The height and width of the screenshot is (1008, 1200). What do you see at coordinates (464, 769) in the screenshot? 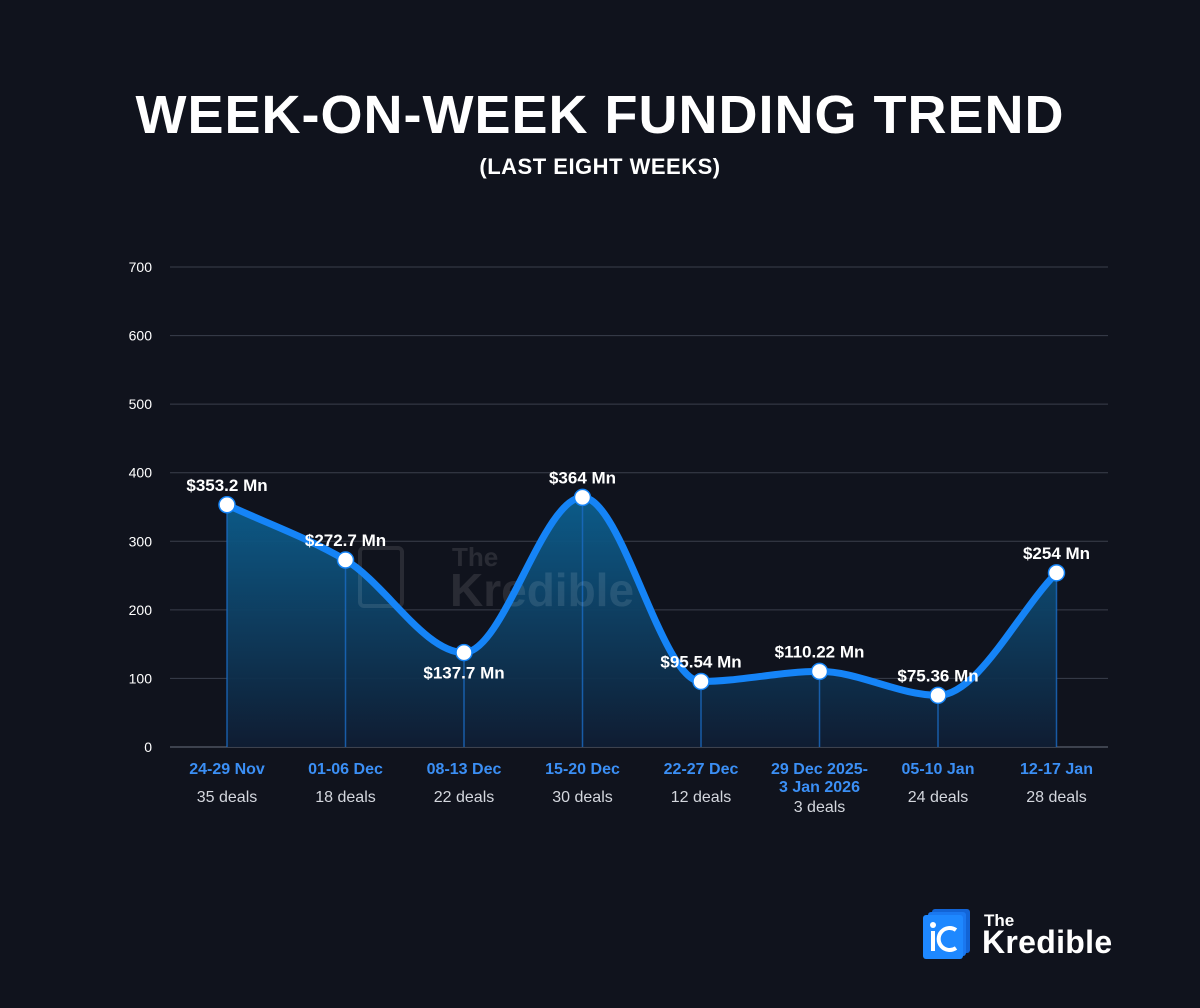
I see `category-label-2: 08-13 Dec` at bounding box center [464, 769].